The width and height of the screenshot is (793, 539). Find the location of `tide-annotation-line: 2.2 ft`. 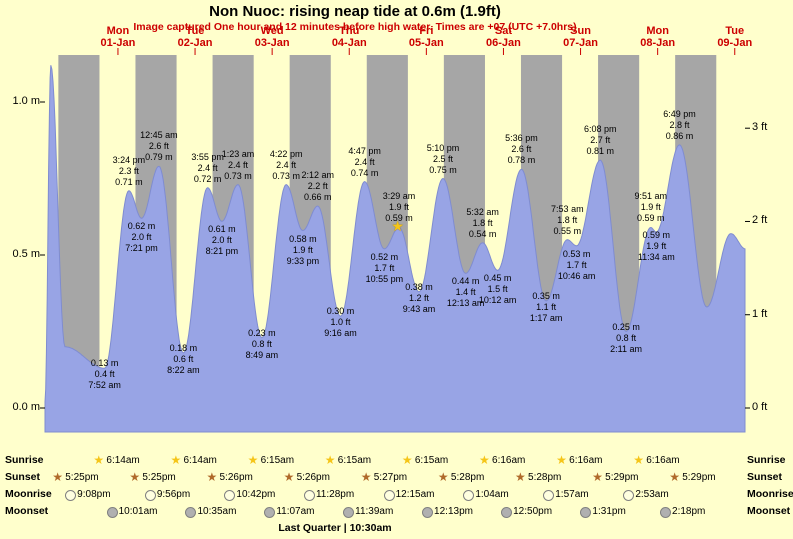

tide-annotation-line: 2.2 ft is located at coordinates (317, 186).